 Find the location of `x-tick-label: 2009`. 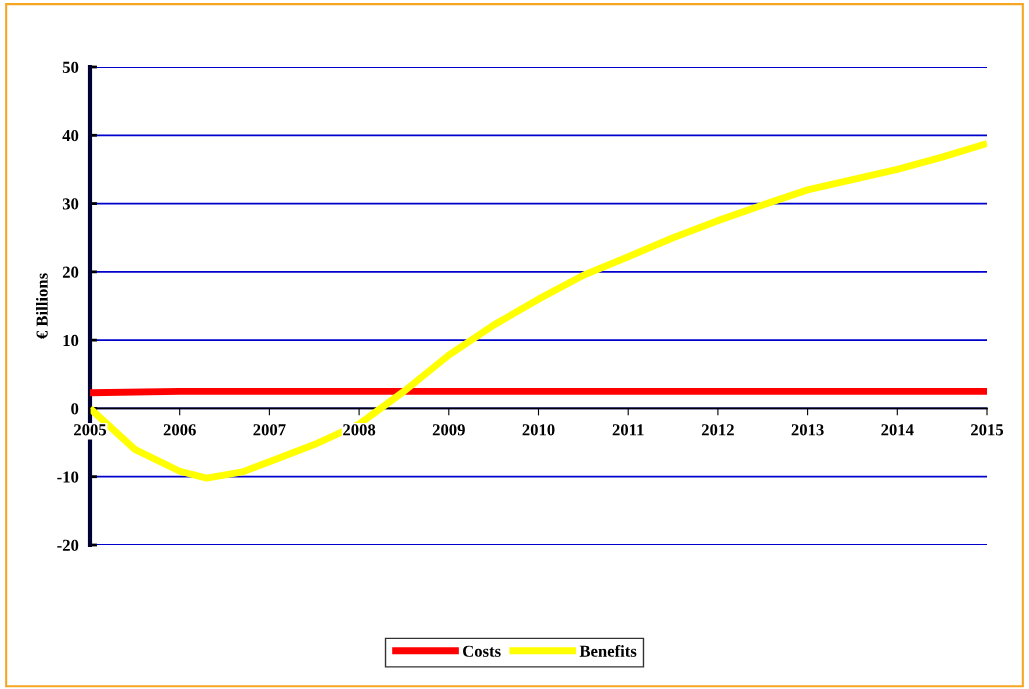

x-tick-label: 2009 is located at coordinates (448, 430).